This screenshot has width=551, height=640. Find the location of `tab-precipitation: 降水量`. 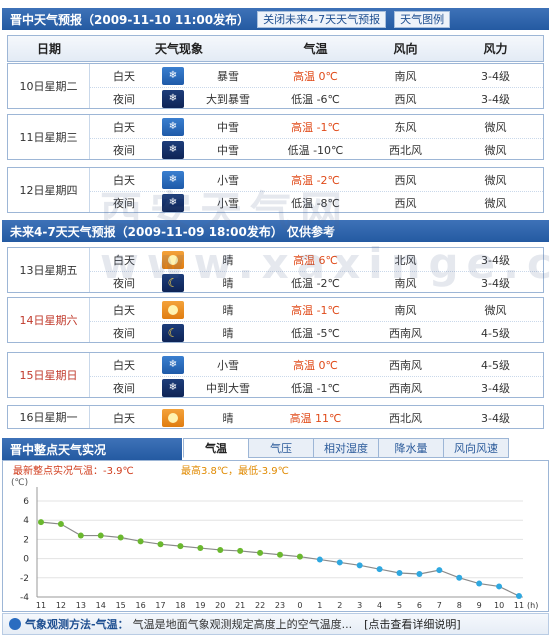

tab-precipitation: 降水量 is located at coordinates (411, 448).